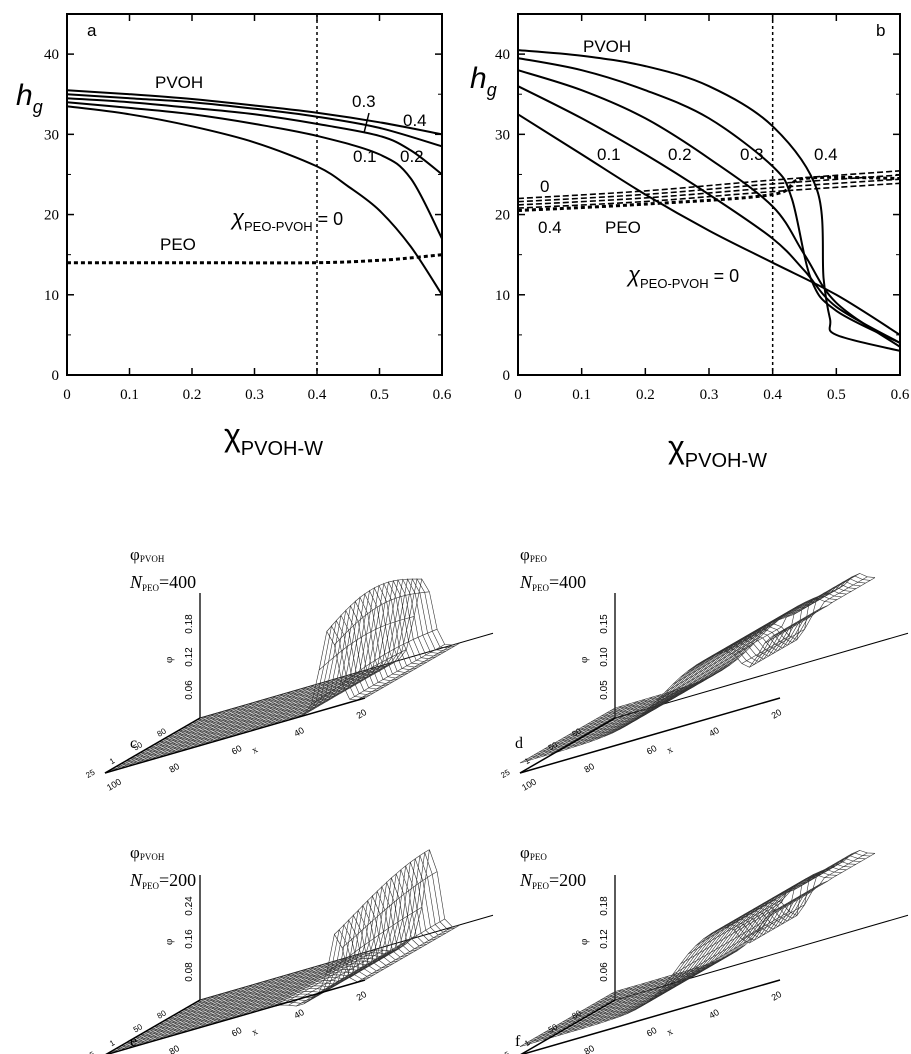  What do you see at coordinates (273, 438) in the screenshot?
I see `x-axis-label: χPVOH-W` at bounding box center [273, 438].